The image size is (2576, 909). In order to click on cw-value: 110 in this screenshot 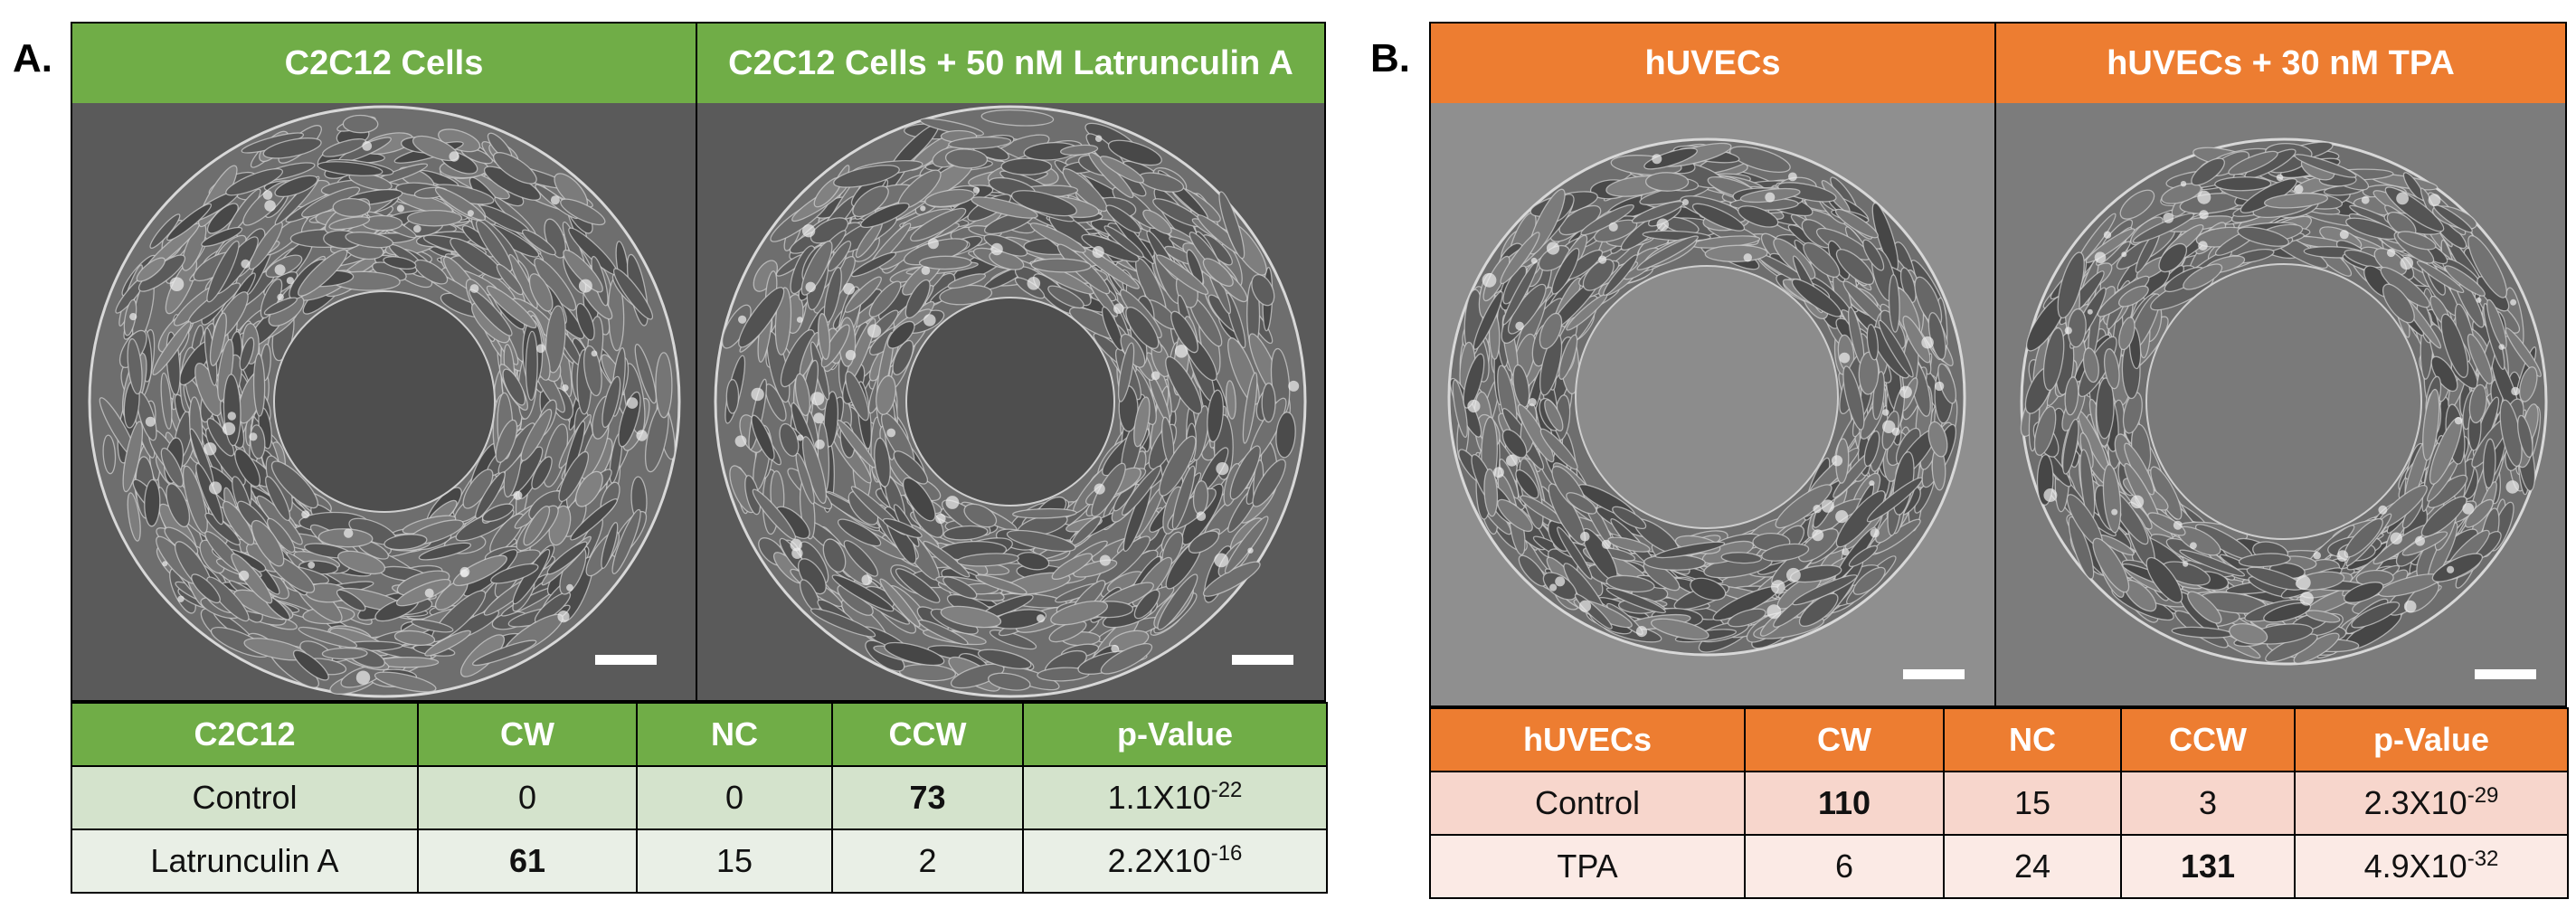, I will do `click(1844, 803)`.